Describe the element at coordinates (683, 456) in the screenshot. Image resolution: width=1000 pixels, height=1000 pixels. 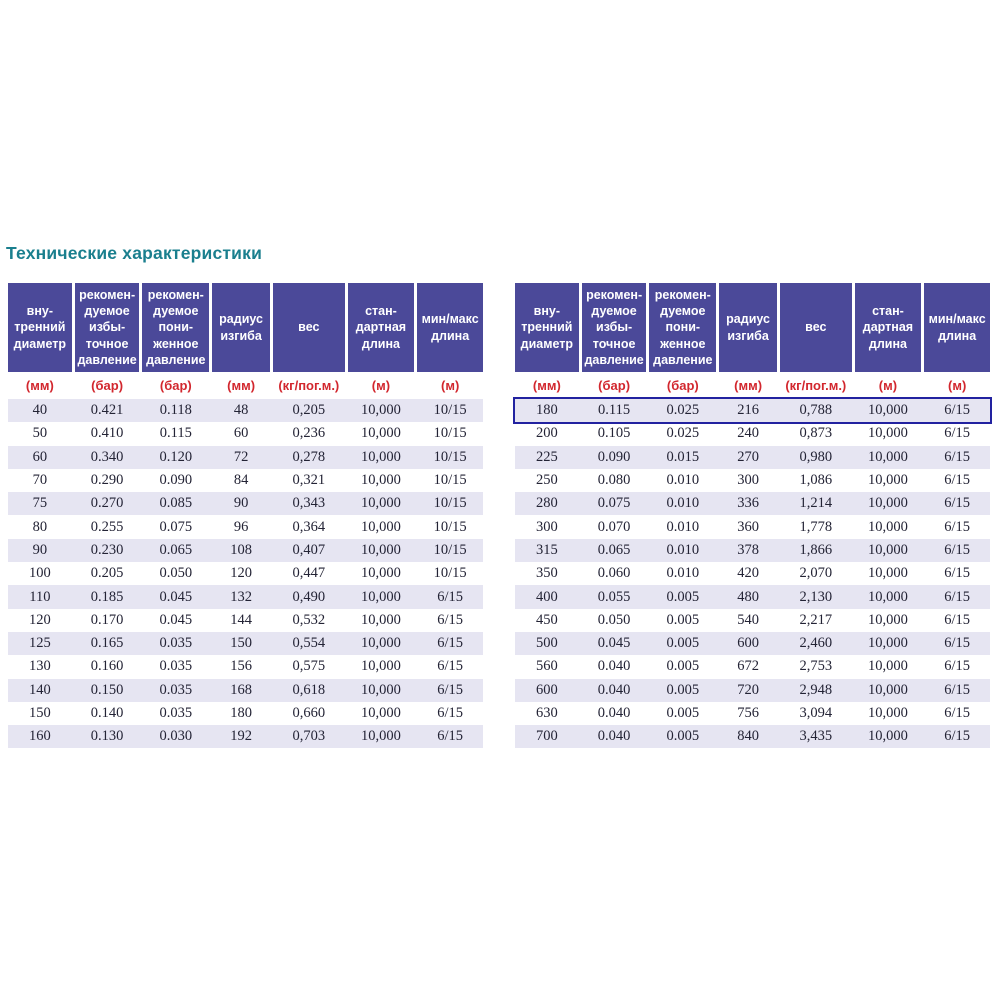
I see `table-cell: 0.015` at that location.